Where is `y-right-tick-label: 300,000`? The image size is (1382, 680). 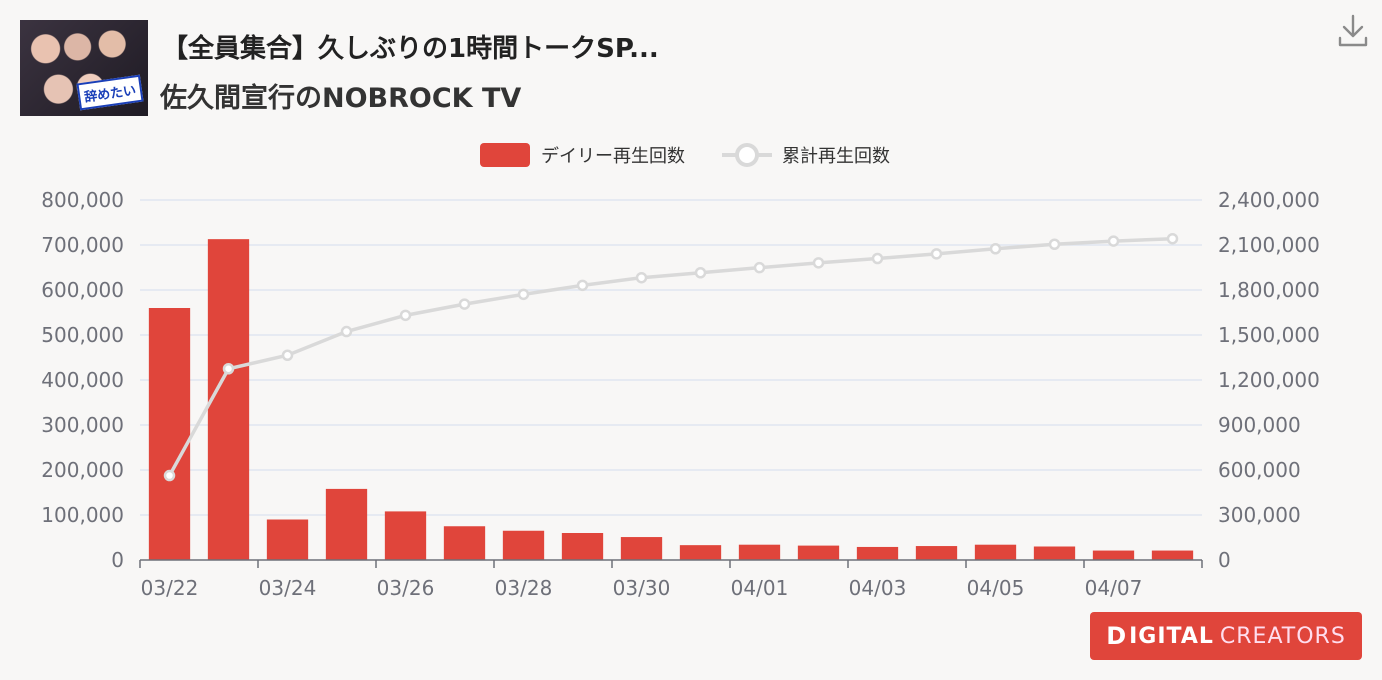 y-right-tick-label: 300,000 is located at coordinates (1259, 515).